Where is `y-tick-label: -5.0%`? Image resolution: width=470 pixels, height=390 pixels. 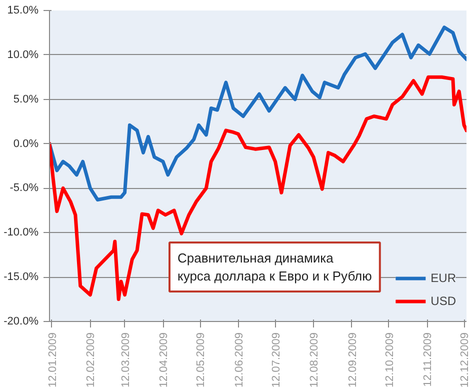
y-tick-label: -5.0% is located at coordinates (24, 188).